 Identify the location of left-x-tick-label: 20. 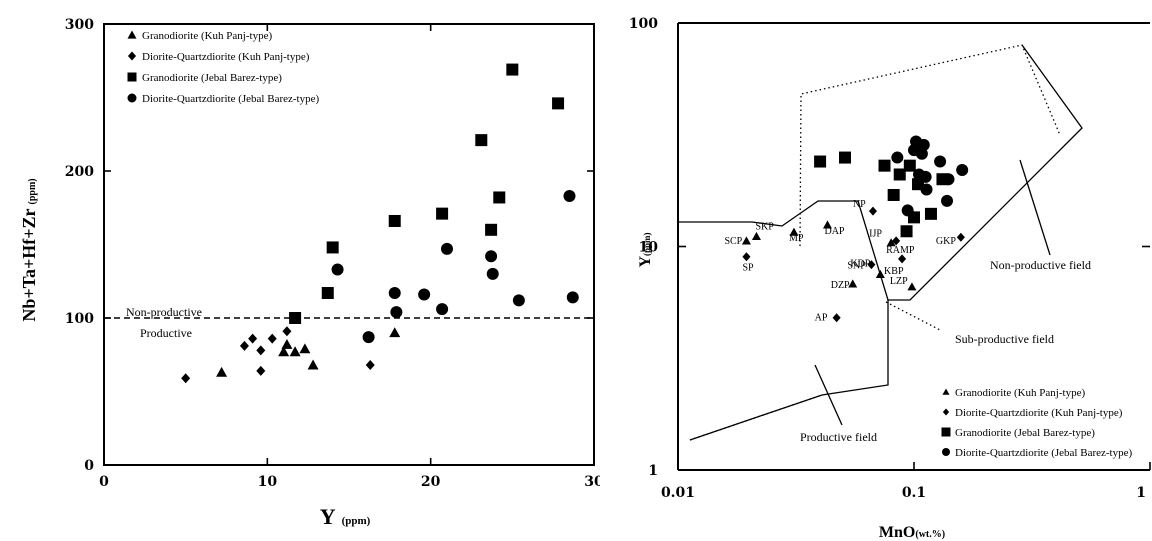
(431, 482).